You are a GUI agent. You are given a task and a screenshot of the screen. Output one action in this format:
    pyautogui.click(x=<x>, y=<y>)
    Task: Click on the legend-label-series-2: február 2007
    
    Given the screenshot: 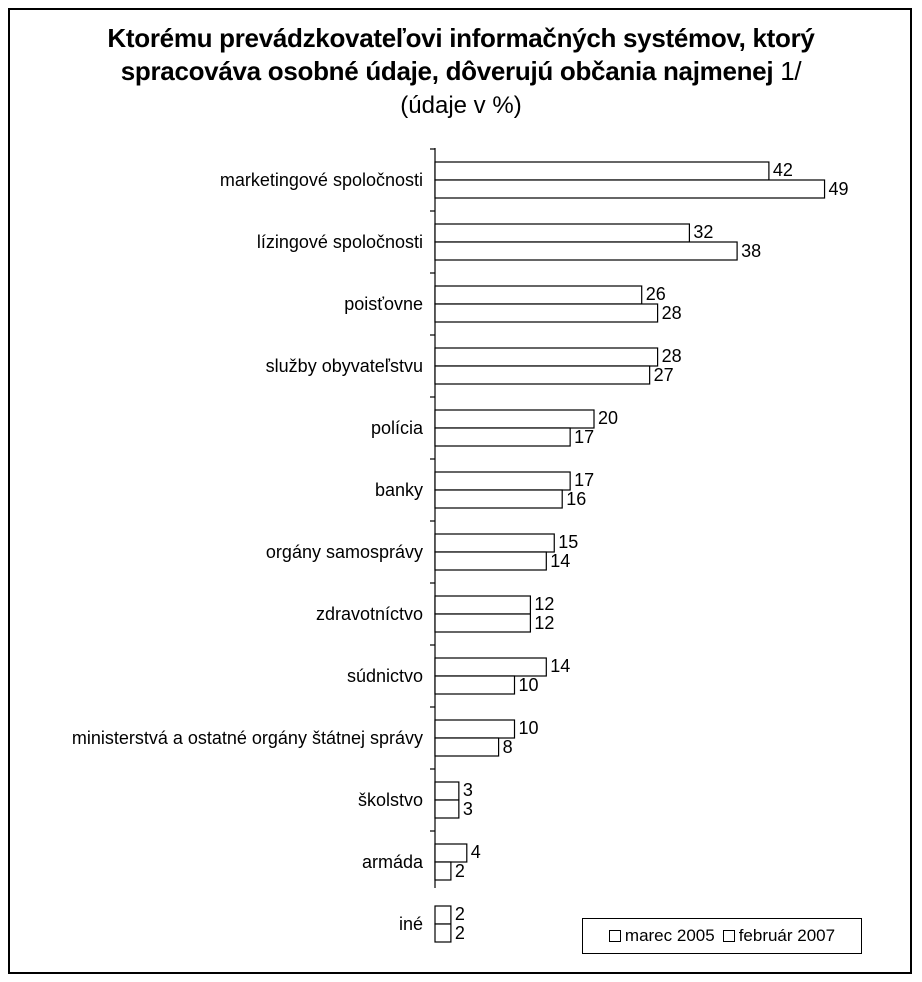 What is the action you would take?
    pyautogui.click(x=787, y=935)
    